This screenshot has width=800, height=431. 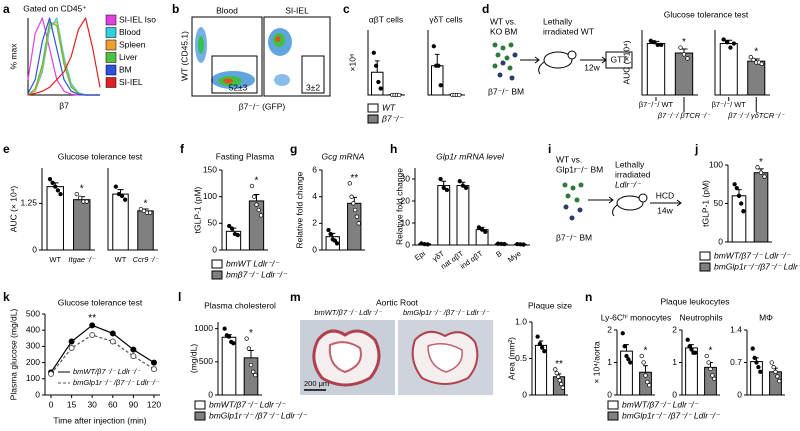 I want to click on line, so click(x=102, y=348).